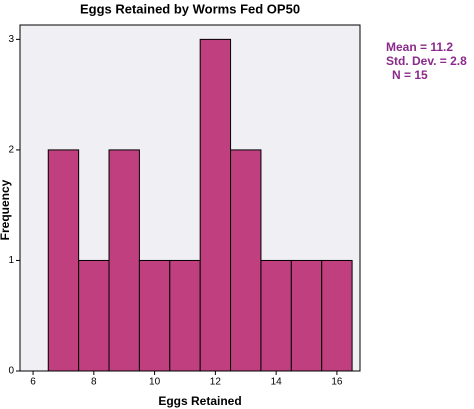 This screenshot has width=474, height=409. I want to click on x-axis-label: Eggs Retained, so click(199, 401).